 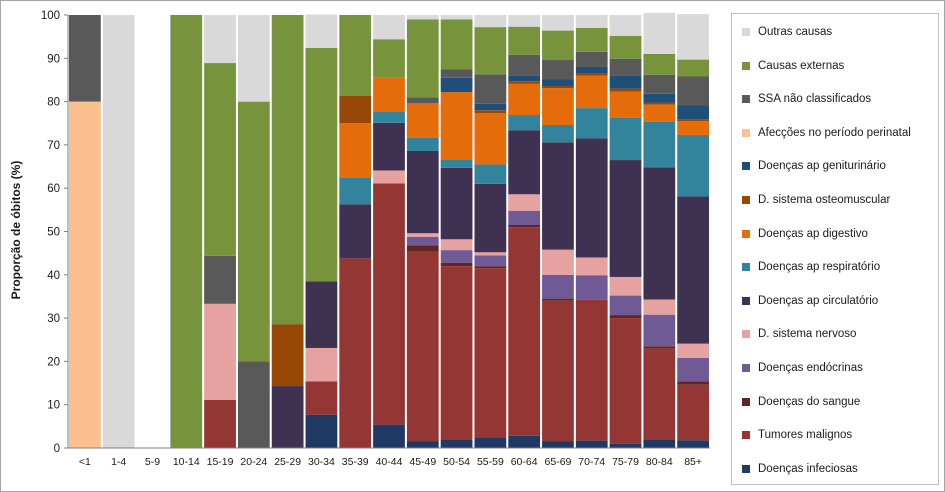 I want to click on legend-item: Doenças ap digestivo, so click(x=805, y=234).